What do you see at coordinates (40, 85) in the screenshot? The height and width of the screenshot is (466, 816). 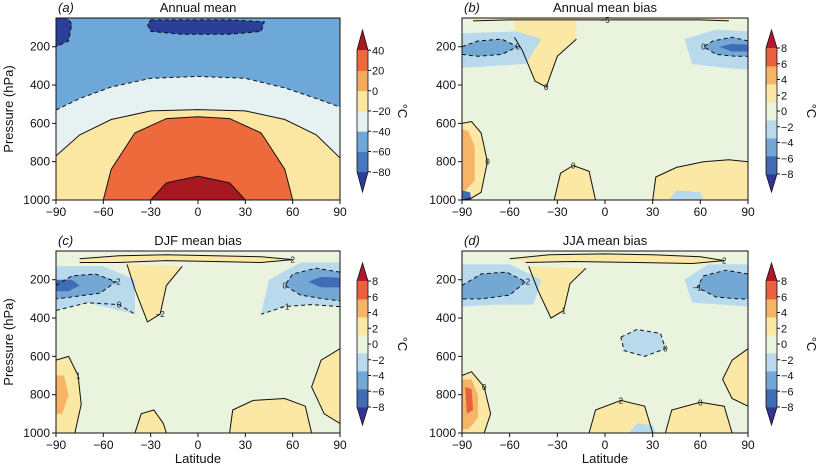 I see `panel-1-ytick-label-1: 400` at bounding box center [40, 85].